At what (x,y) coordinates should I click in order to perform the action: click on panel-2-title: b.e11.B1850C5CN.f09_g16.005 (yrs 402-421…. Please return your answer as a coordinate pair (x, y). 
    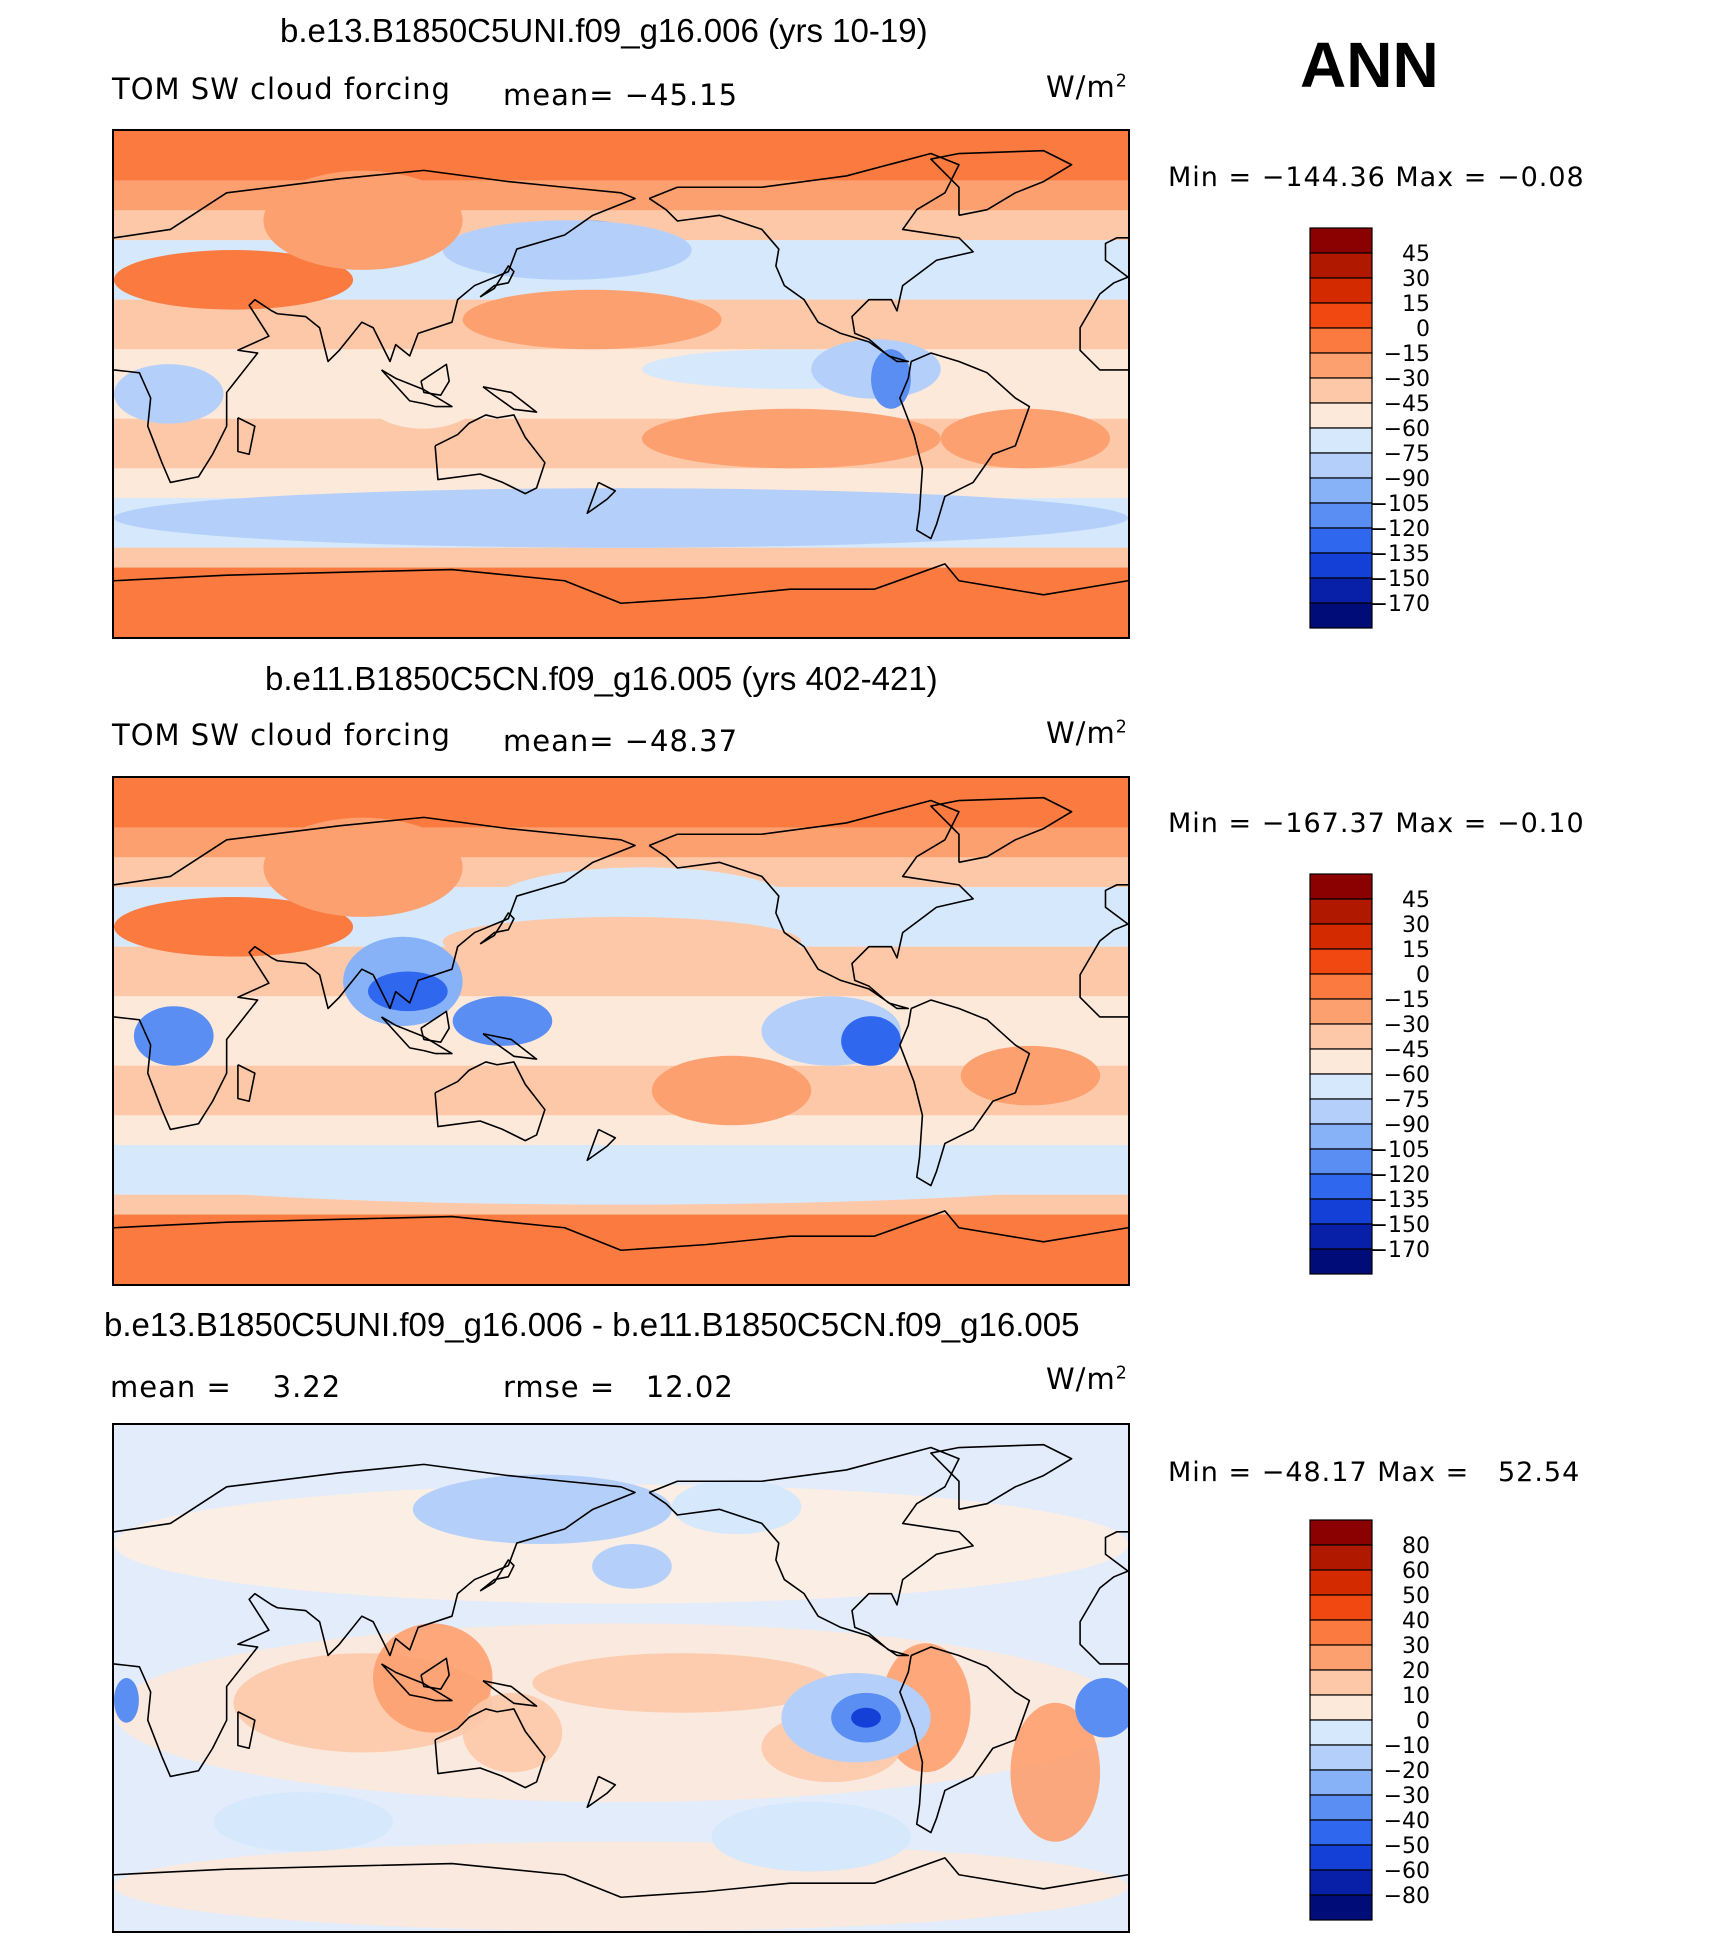
    Looking at the image, I should click on (601, 678).